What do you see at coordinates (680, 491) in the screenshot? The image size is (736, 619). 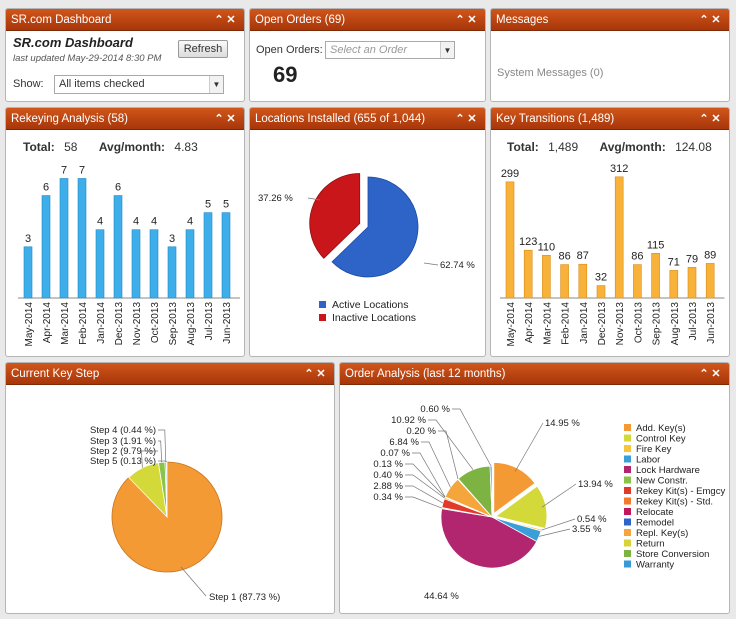 I see `legend-label: Rekey Kit(s) - Emgcy` at bounding box center [680, 491].